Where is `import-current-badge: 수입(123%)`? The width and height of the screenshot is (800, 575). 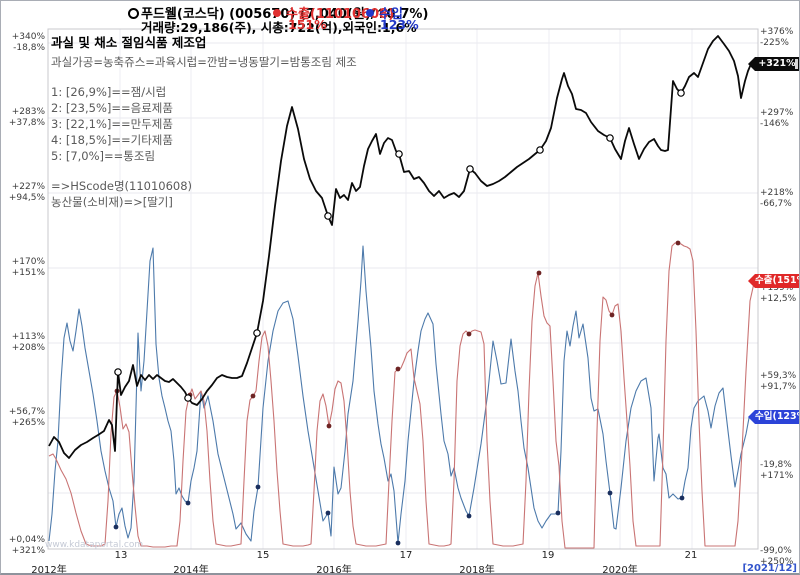 import-current-badge: 수입(123%) is located at coordinates (773, 417).